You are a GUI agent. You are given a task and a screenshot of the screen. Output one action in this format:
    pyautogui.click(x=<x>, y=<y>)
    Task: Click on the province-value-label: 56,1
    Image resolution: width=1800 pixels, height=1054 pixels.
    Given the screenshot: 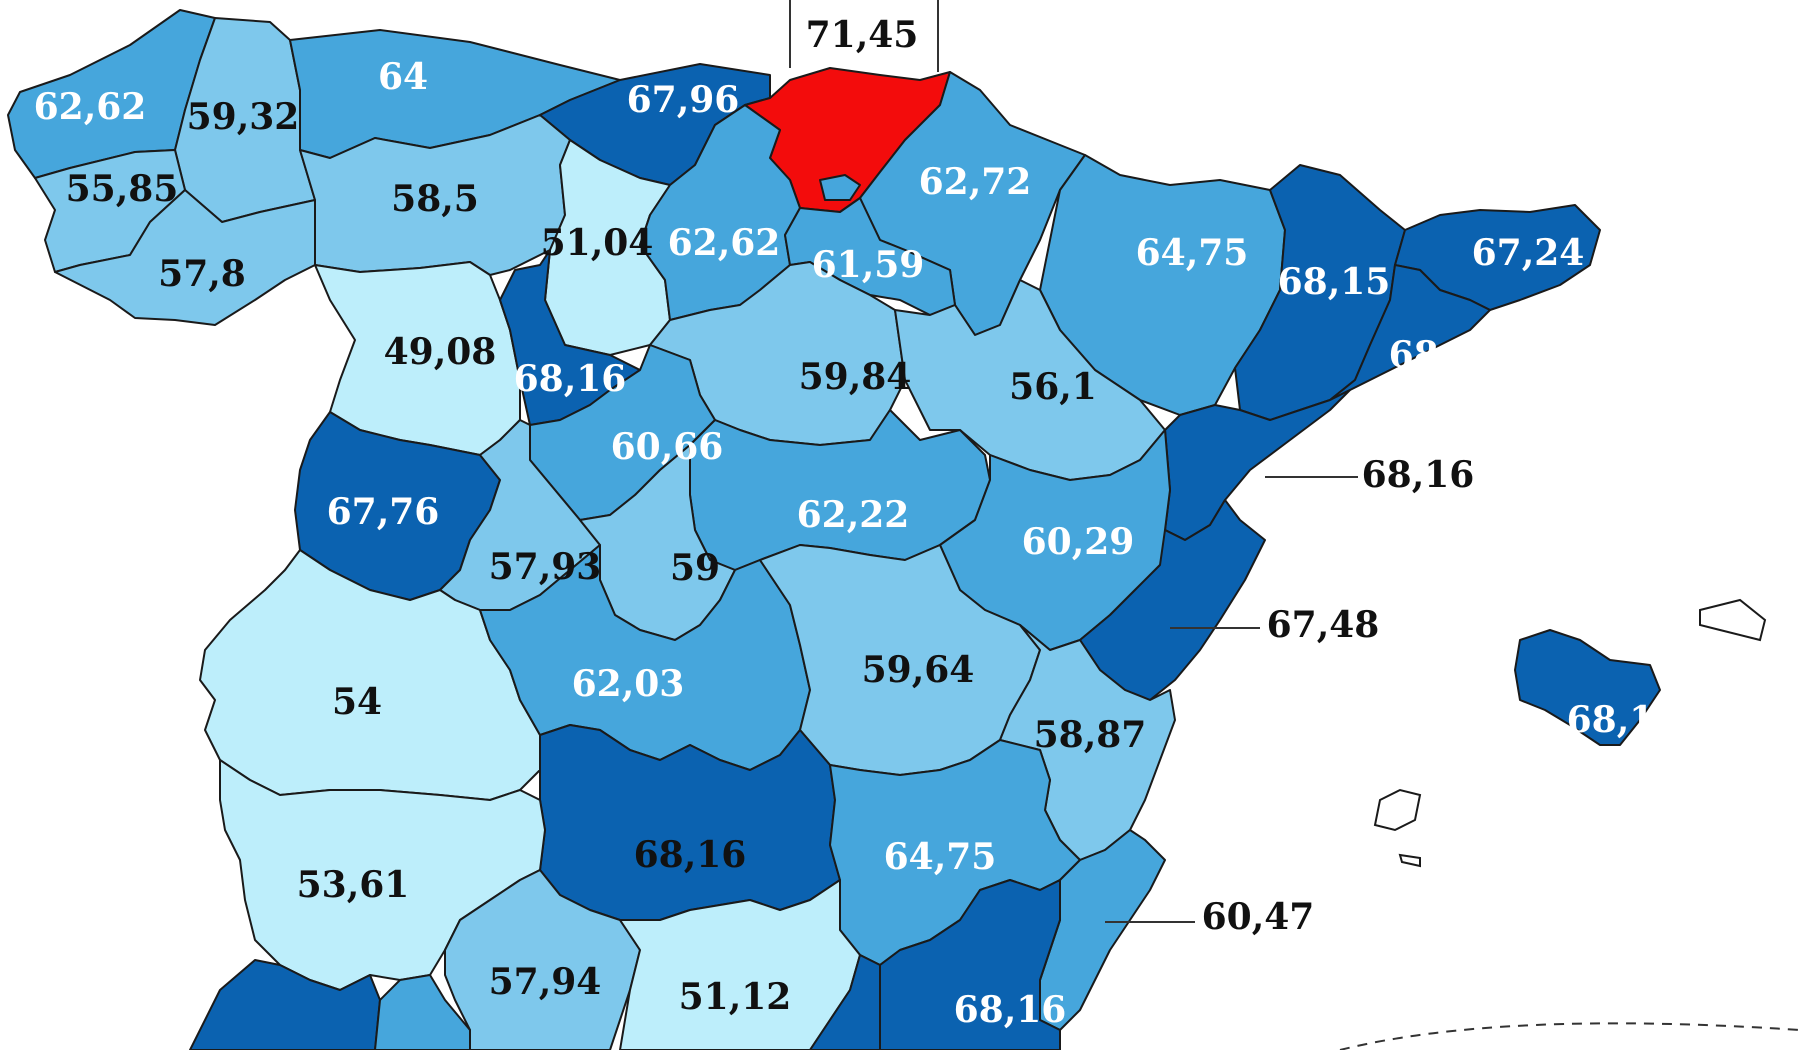 What is the action you would take?
    pyautogui.click(x=1053, y=387)
    